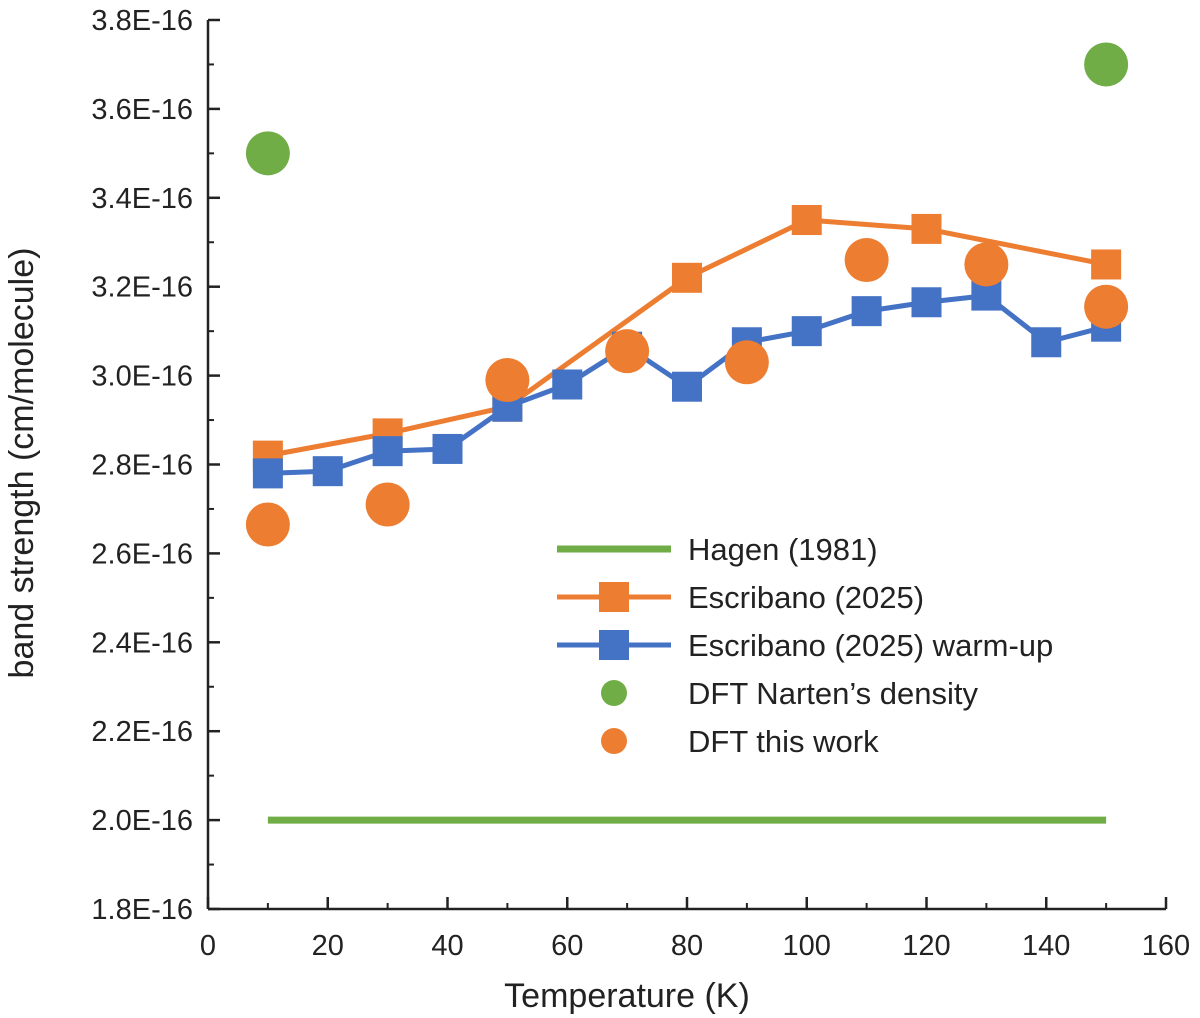 This screenshot has width=1200, height=1018. I want to click on x-tick-label: 0, so click(208, 946).